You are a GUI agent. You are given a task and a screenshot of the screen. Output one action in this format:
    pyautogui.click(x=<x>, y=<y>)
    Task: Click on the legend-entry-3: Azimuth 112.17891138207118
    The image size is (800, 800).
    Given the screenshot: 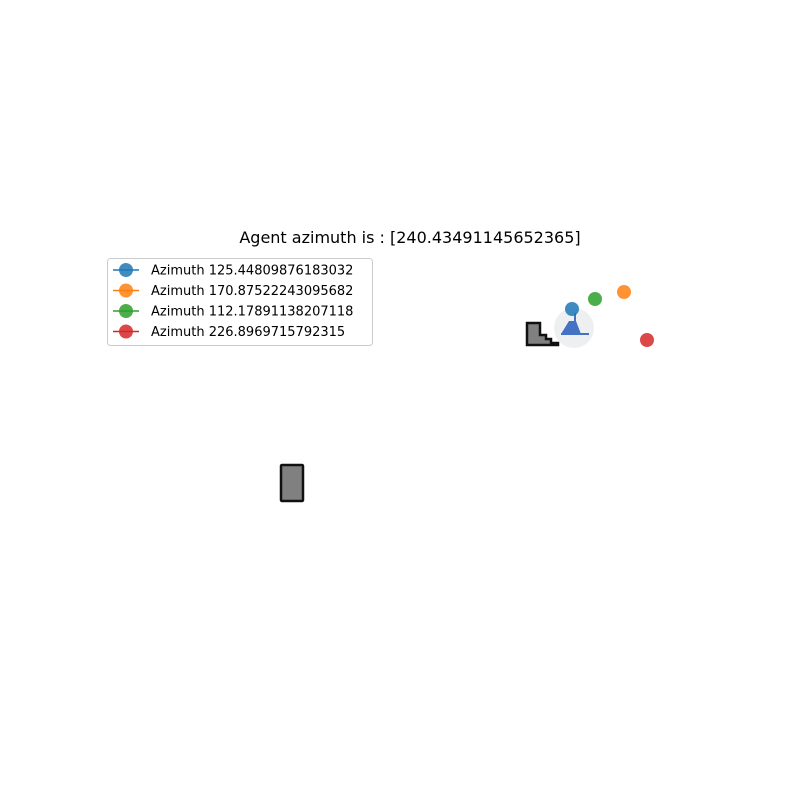 What is the action you would take?
    pyautogui.click(x=233, y=312)
    